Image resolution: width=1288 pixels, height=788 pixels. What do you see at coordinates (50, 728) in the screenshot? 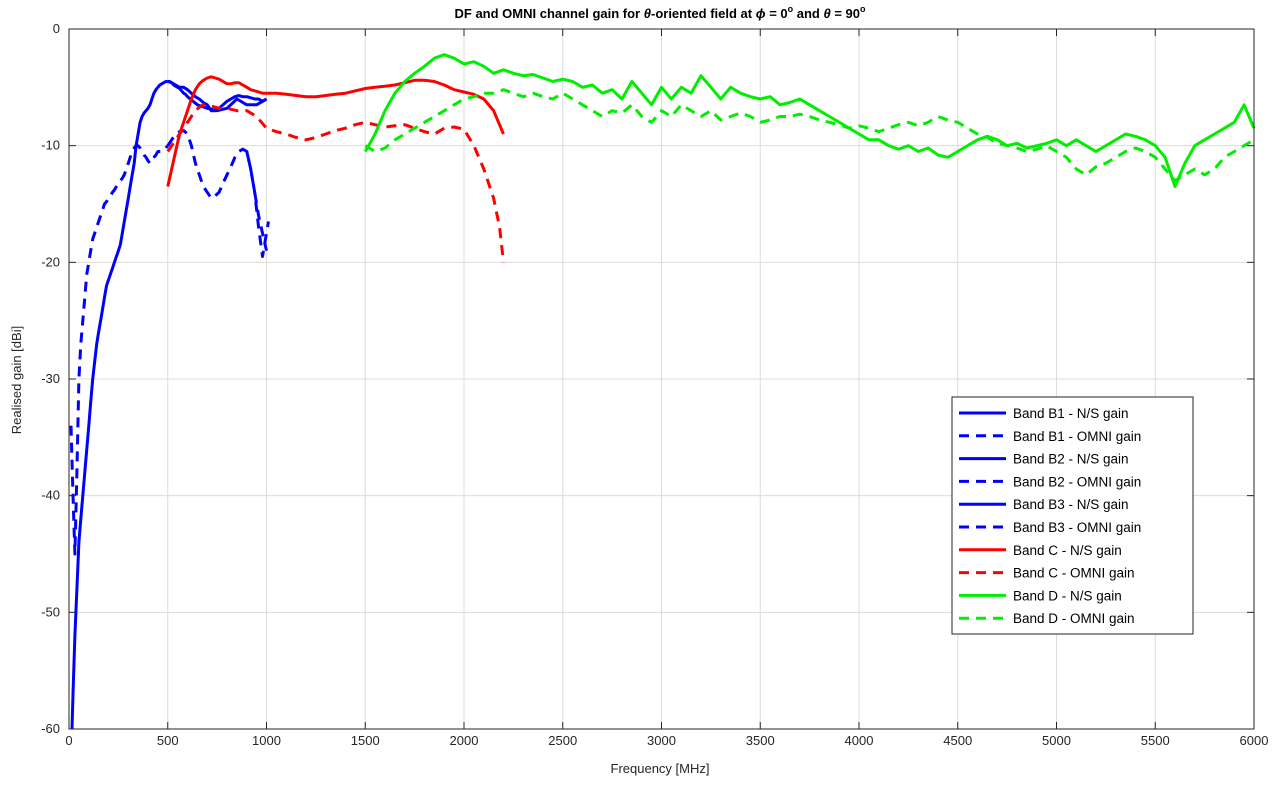
I see `y-tick-label: -60` at bounding box center [50, 728].